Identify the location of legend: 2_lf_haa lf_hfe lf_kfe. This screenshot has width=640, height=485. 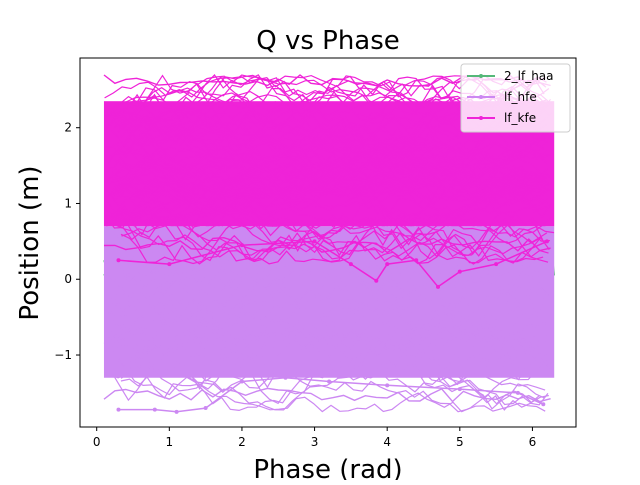
(515, 98).